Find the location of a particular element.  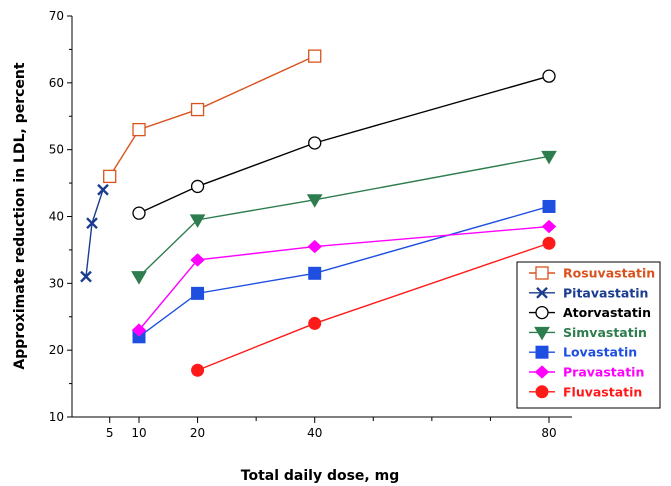

legend-item-pravastatin: Pravastatin is located at coordinates (586, 372).